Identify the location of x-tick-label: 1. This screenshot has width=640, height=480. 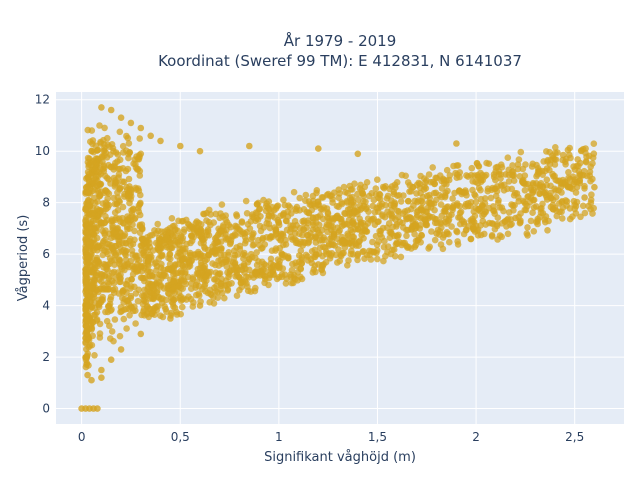
(279, 437).